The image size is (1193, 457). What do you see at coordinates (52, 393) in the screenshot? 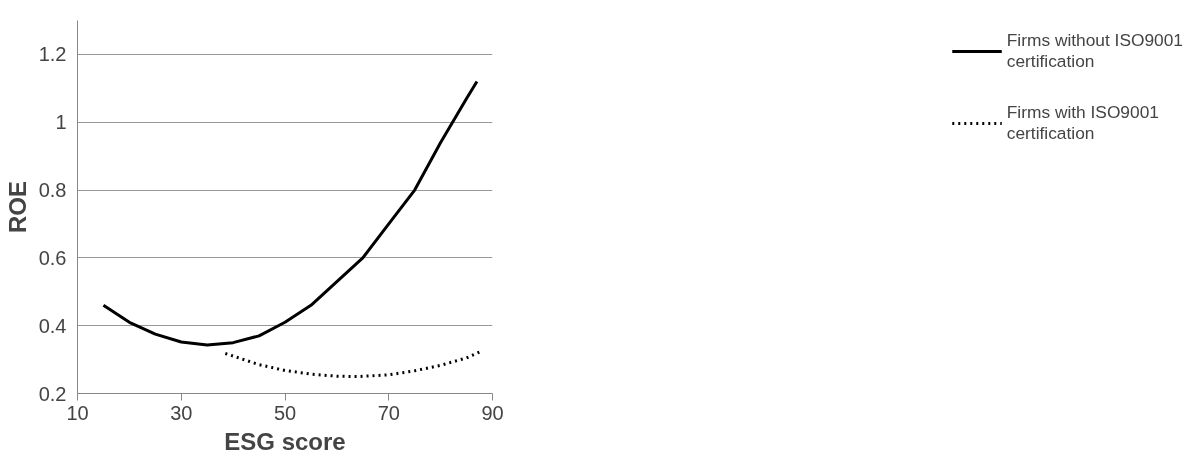
I see `y-tick-label: 0.2` at bounding box center [52, 393].